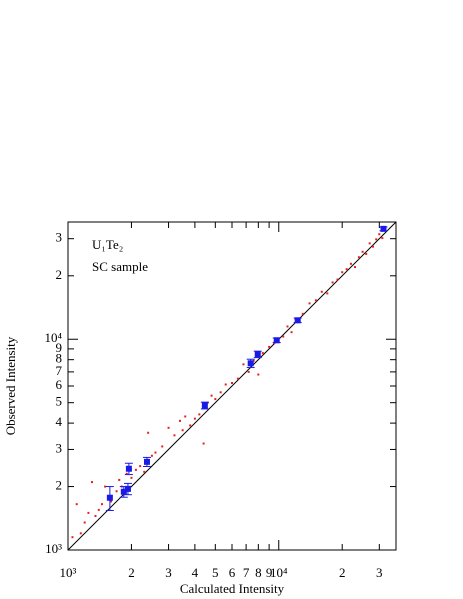 This screenshot has height=599, width=463. What do you see at coordinates (269, 572) in the screenshot?
I see `x-tick-label: 9` at bounding box center [269, 572].